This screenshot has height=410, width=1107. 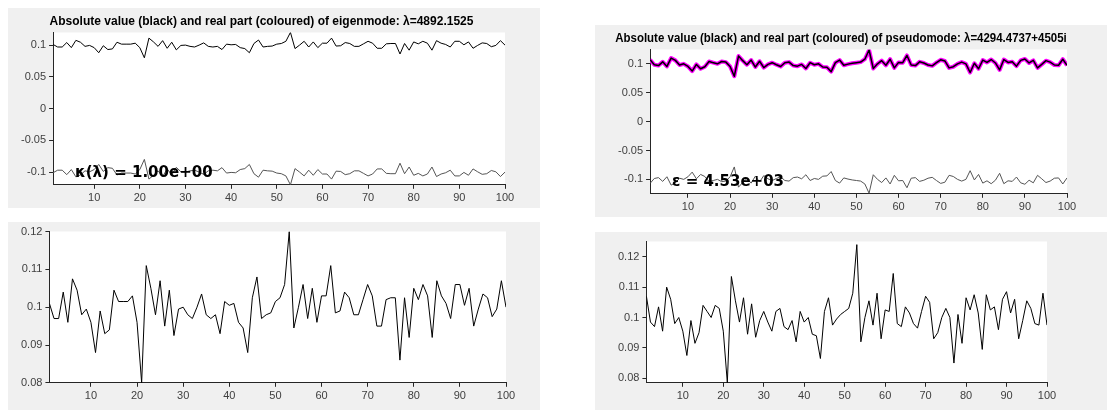 What do you see at coordinates (261, 20) in the screenshot?
I see `chart-title: Absolute value (black) and real part (coloured) of eigenmode: λ=4892.1525` at bounding box center [261, 20].